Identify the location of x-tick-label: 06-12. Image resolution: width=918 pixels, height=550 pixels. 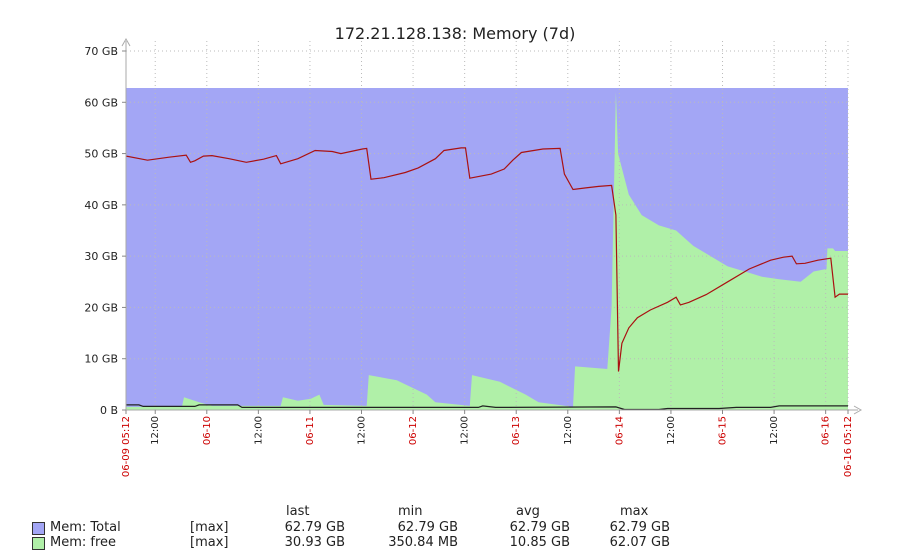
(413, 430).